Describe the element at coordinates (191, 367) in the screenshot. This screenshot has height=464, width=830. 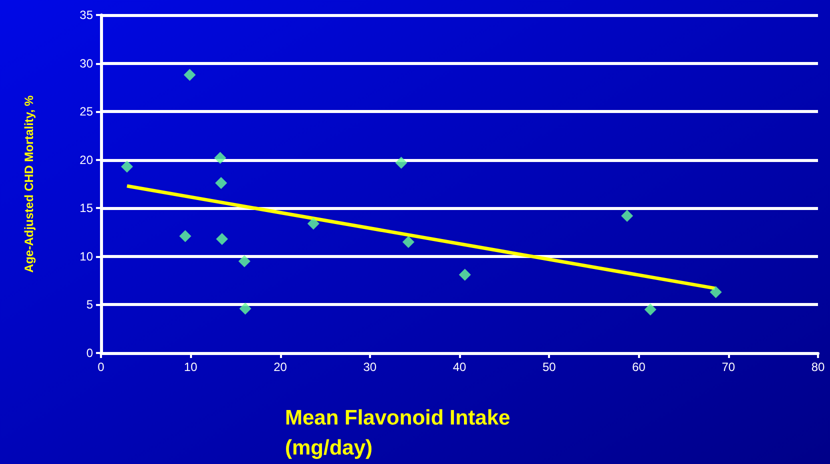
I see `x-tick-label: 10` at that location.